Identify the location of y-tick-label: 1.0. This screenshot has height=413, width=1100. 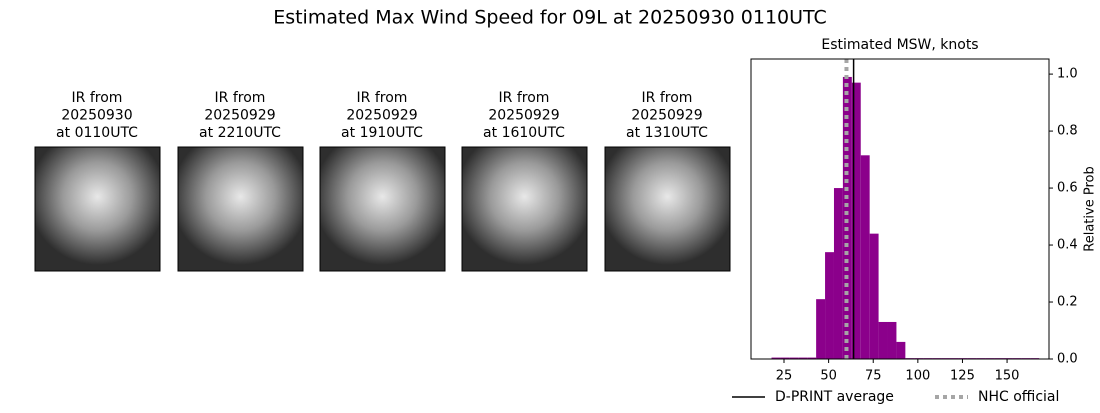
(1067, 74).